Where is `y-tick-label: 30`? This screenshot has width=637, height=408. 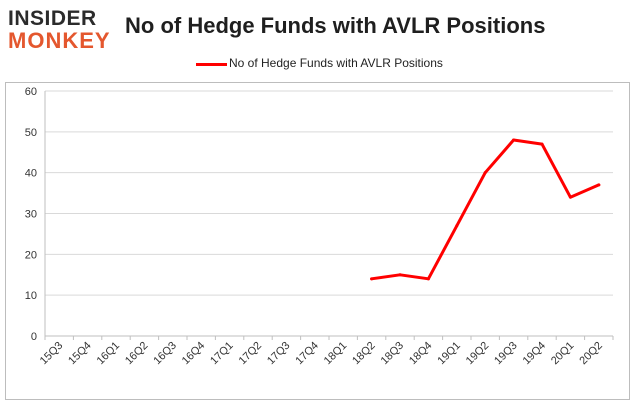
y-tick-label: 30 is located at coordinates (31, 215).